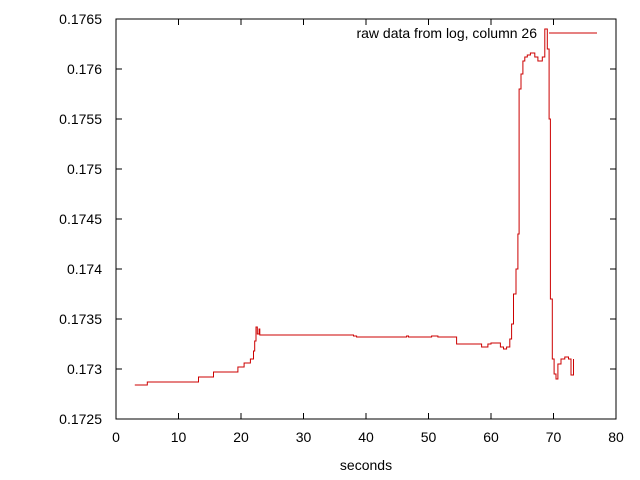 This screenshot has height=480, width=640. What do you see at coordinates (80, 119) in the screenshot?
I see `y-tick-label: 0.1755` at bounding box center [80, 119].